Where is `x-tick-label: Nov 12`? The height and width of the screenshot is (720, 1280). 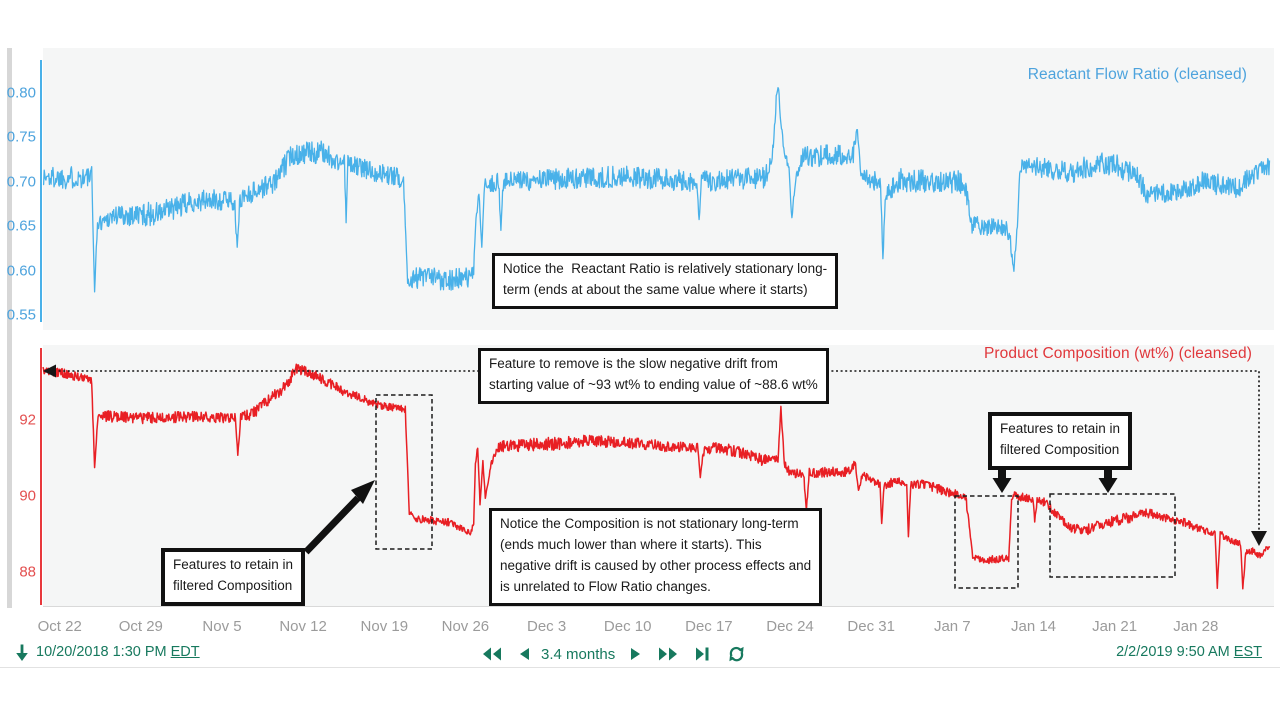
x-tick-label: Nov 12 is located at coordinates (303, 626).